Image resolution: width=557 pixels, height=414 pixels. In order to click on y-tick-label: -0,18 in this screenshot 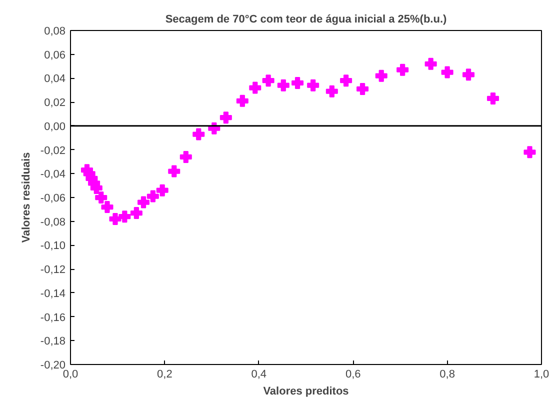, I will do `click(53, 342)`.